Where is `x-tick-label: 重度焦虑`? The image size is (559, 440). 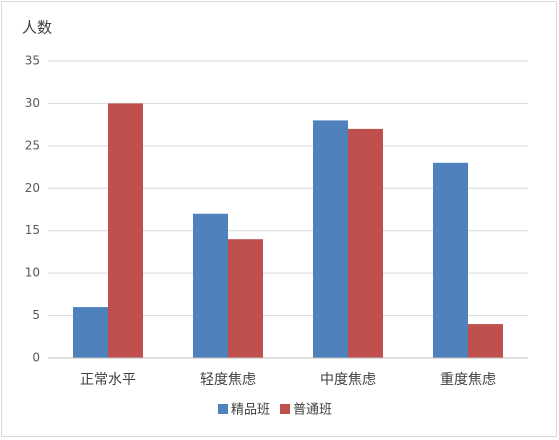
x-tick-label: 重度焦虑 is located at coordinates (468, 380).